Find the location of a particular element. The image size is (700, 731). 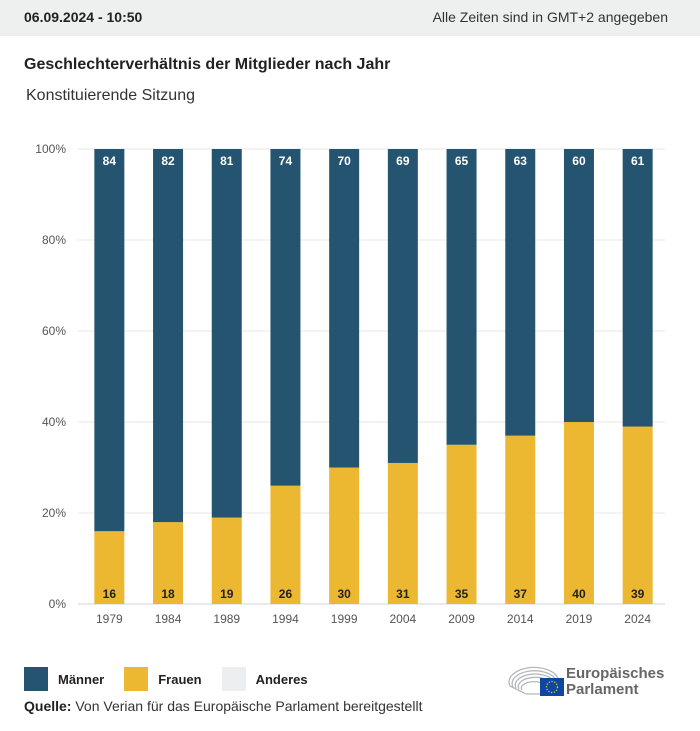

source-label: Quelle: is located at coordinates (48, 706).